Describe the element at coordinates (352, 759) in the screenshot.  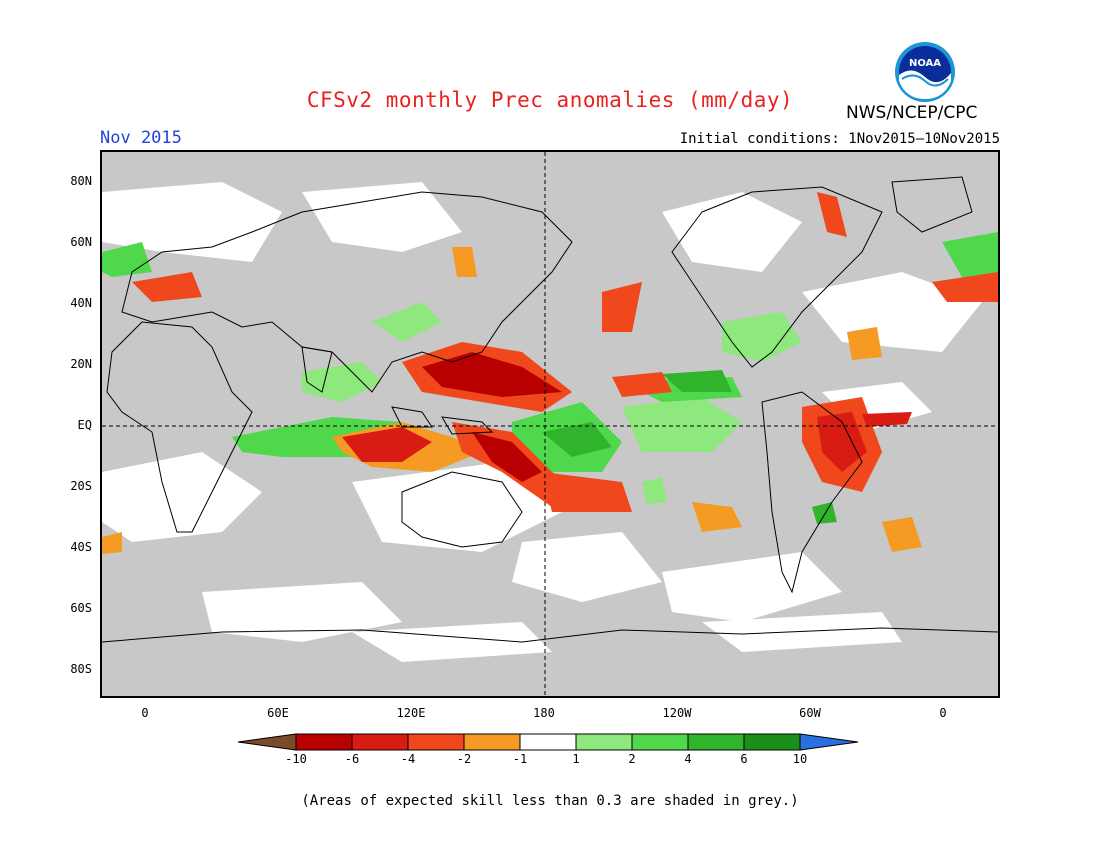
I see `colorbar-tick-label: -6` at that location.